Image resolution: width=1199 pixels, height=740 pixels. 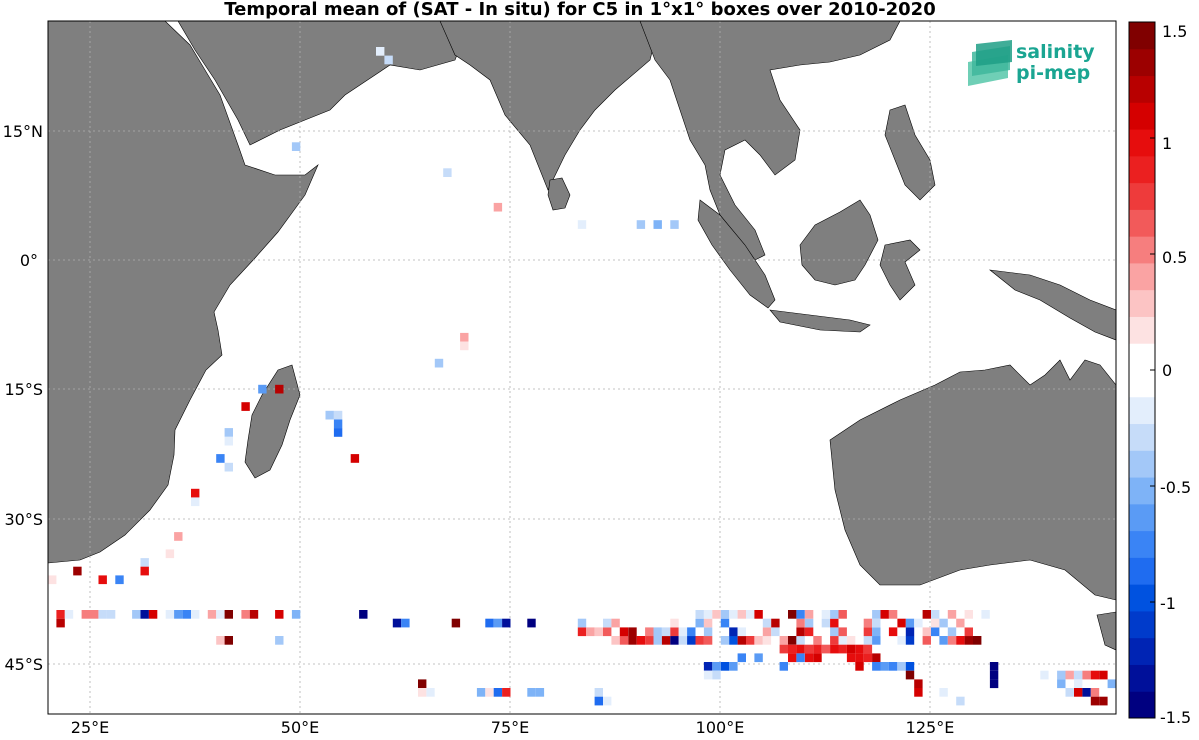 I want to click on tasmania-land, so click(x=1106, y=631).